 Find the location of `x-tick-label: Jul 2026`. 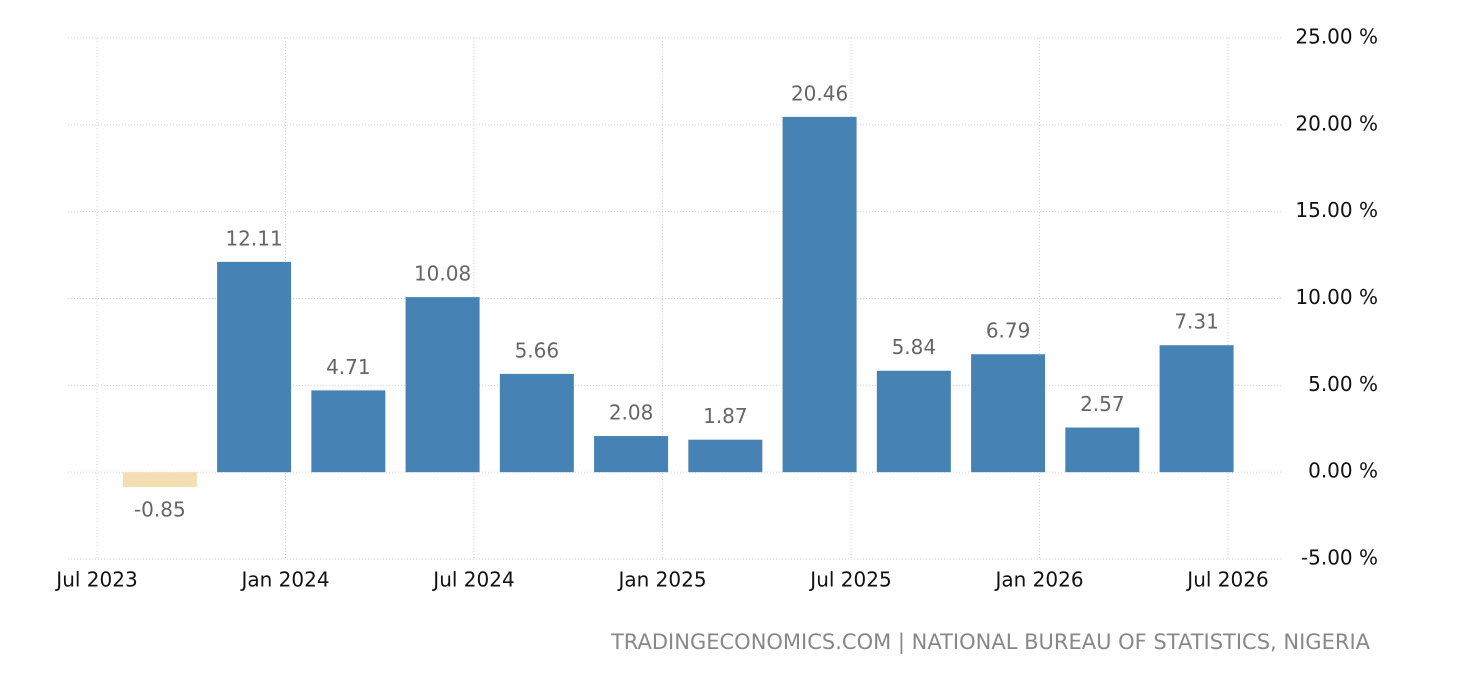

x-tick-label: Jul 2026 is located at coordinates (1226, 580).